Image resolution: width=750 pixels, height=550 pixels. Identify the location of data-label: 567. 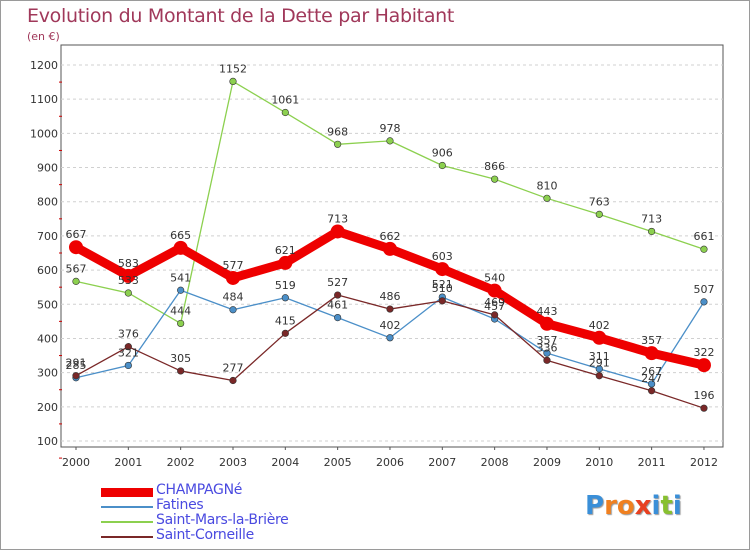
(76, 268).